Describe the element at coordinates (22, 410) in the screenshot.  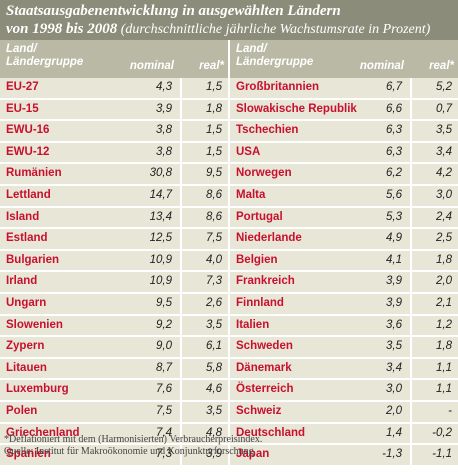
I see `country-name: Polen` at that location.